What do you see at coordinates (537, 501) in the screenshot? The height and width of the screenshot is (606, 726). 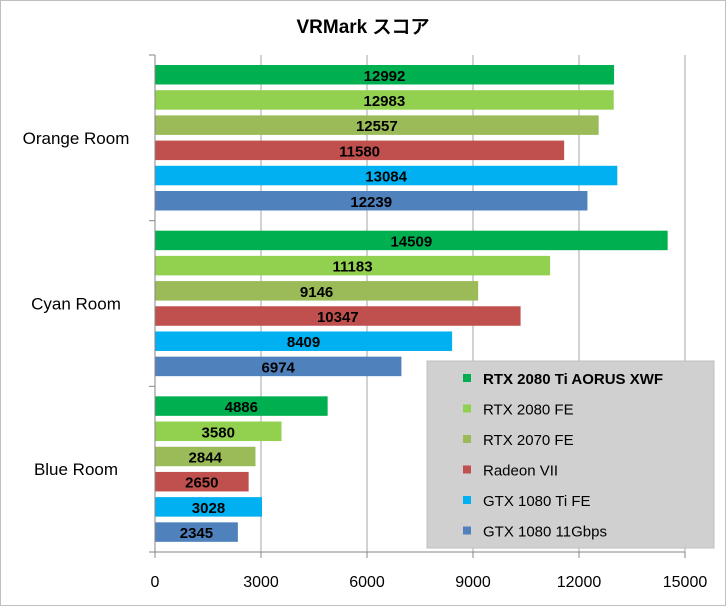 I see `legend-entry-label: GTX 1080 Ti FE` at bounding box center [537, 501].